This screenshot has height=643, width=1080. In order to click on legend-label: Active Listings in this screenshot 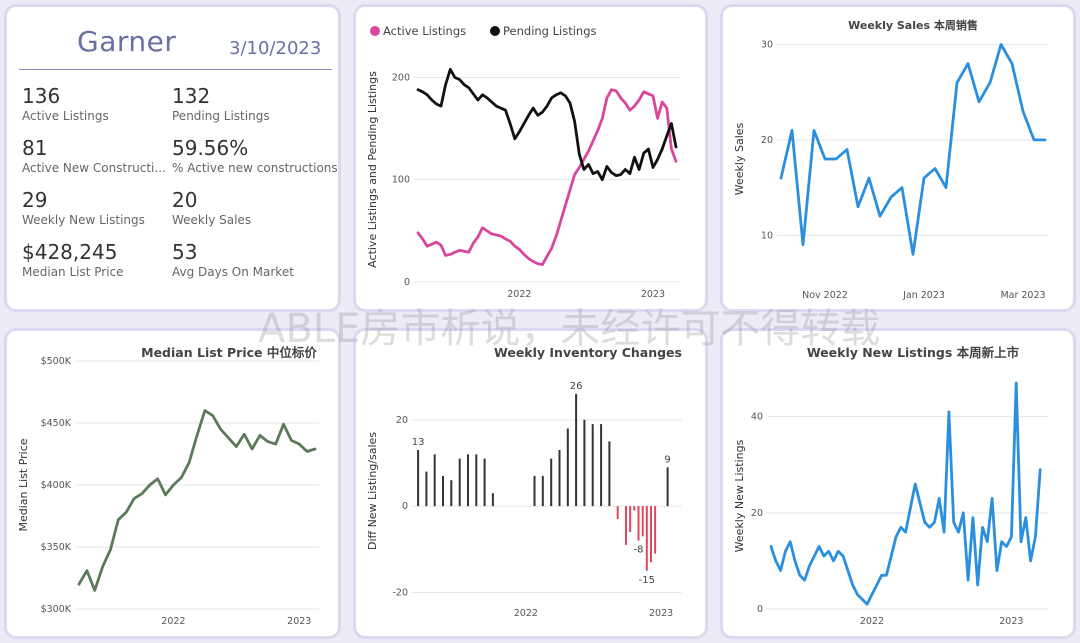, I will do `click(424, 31)`.